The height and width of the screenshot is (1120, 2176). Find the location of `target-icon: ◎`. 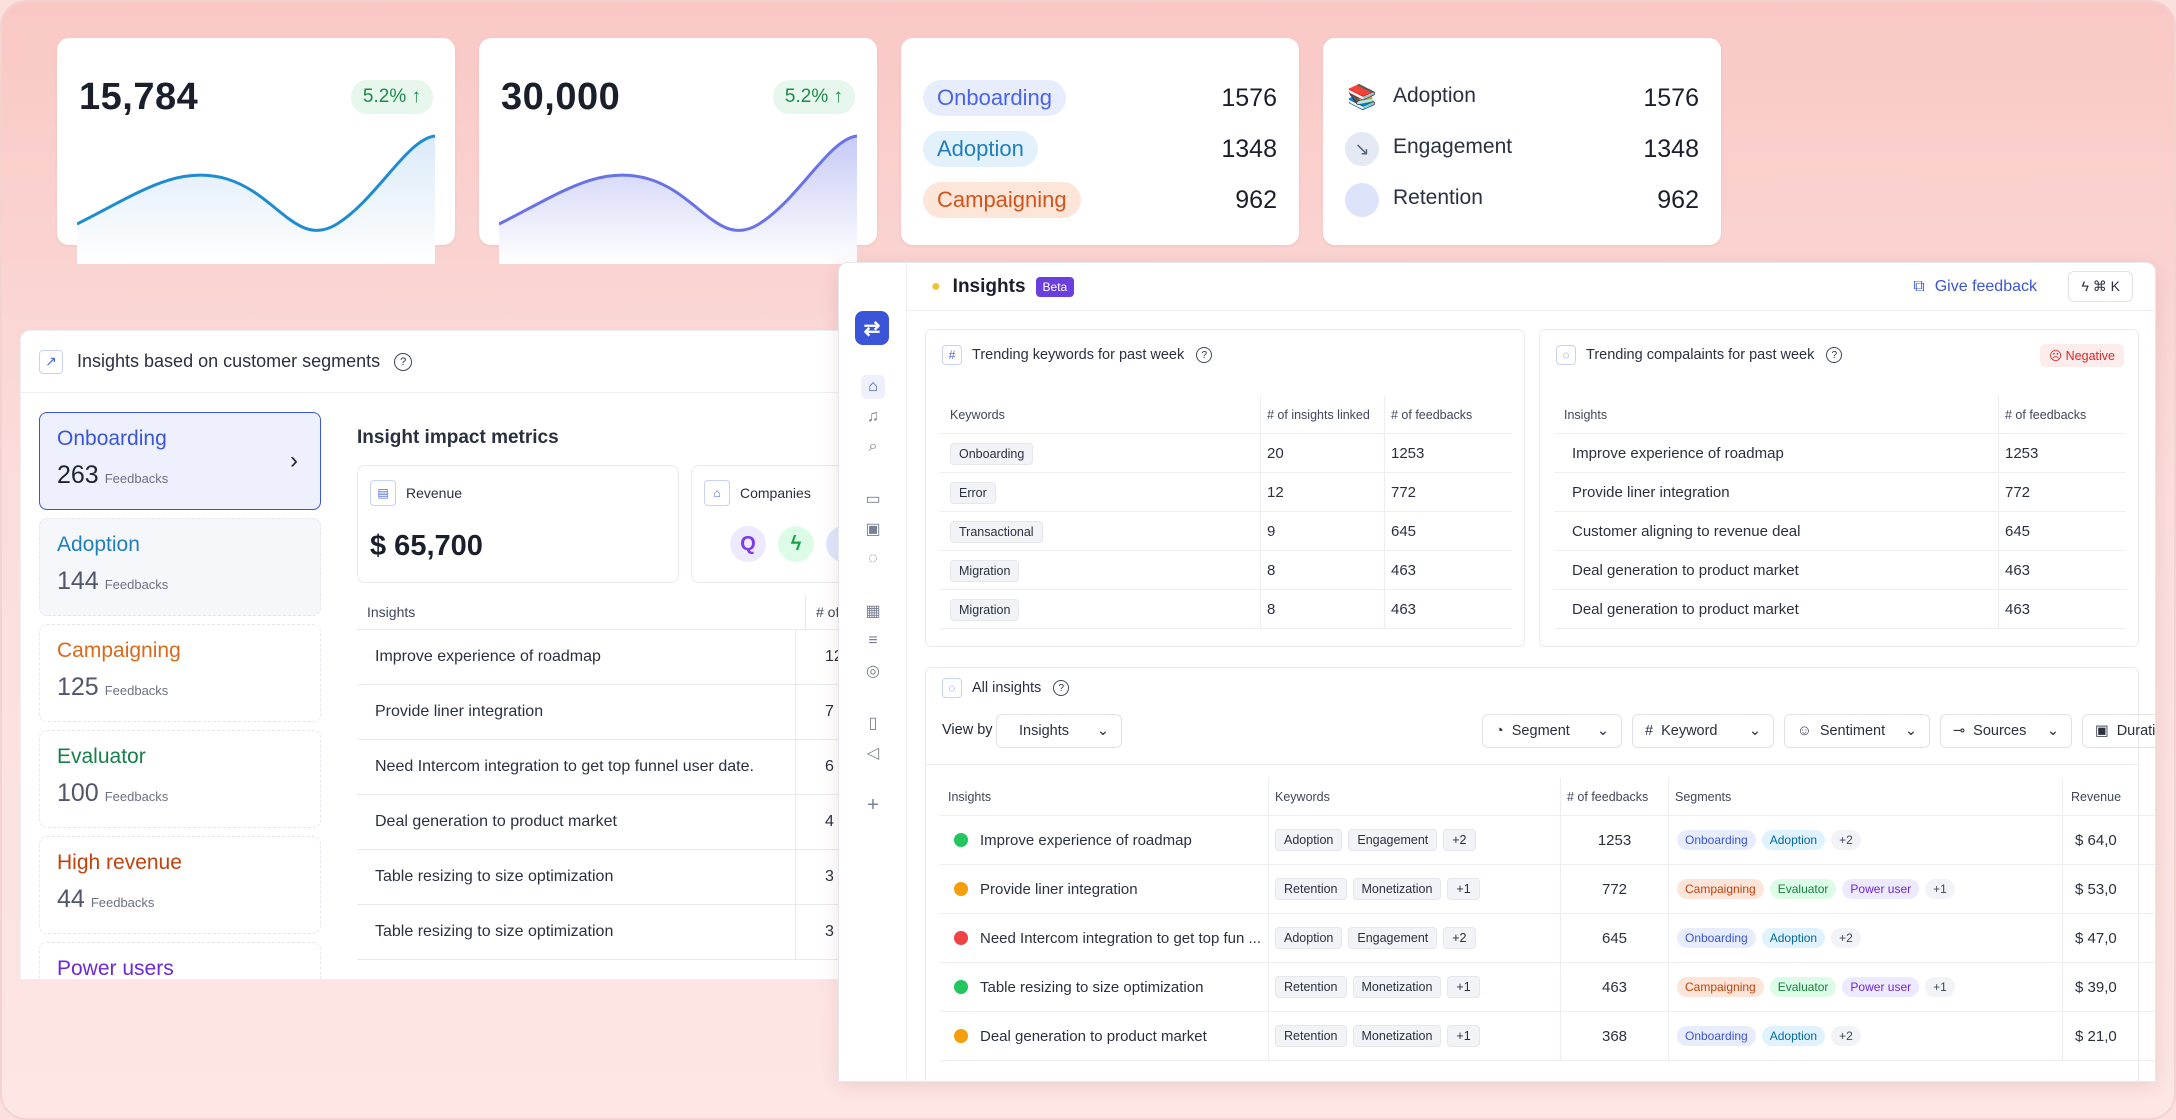

target-icon: ◎ is located at coordinates (873, 671).